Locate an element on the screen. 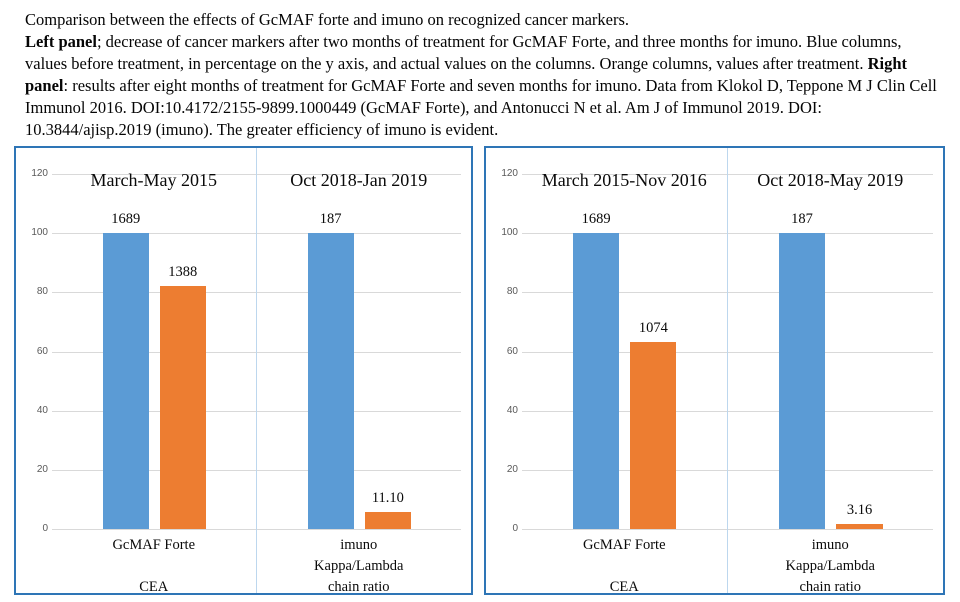 The image size is (960, 602). period-title: Oct 2018-Jan 2019 is located at coordinates (359, 180).